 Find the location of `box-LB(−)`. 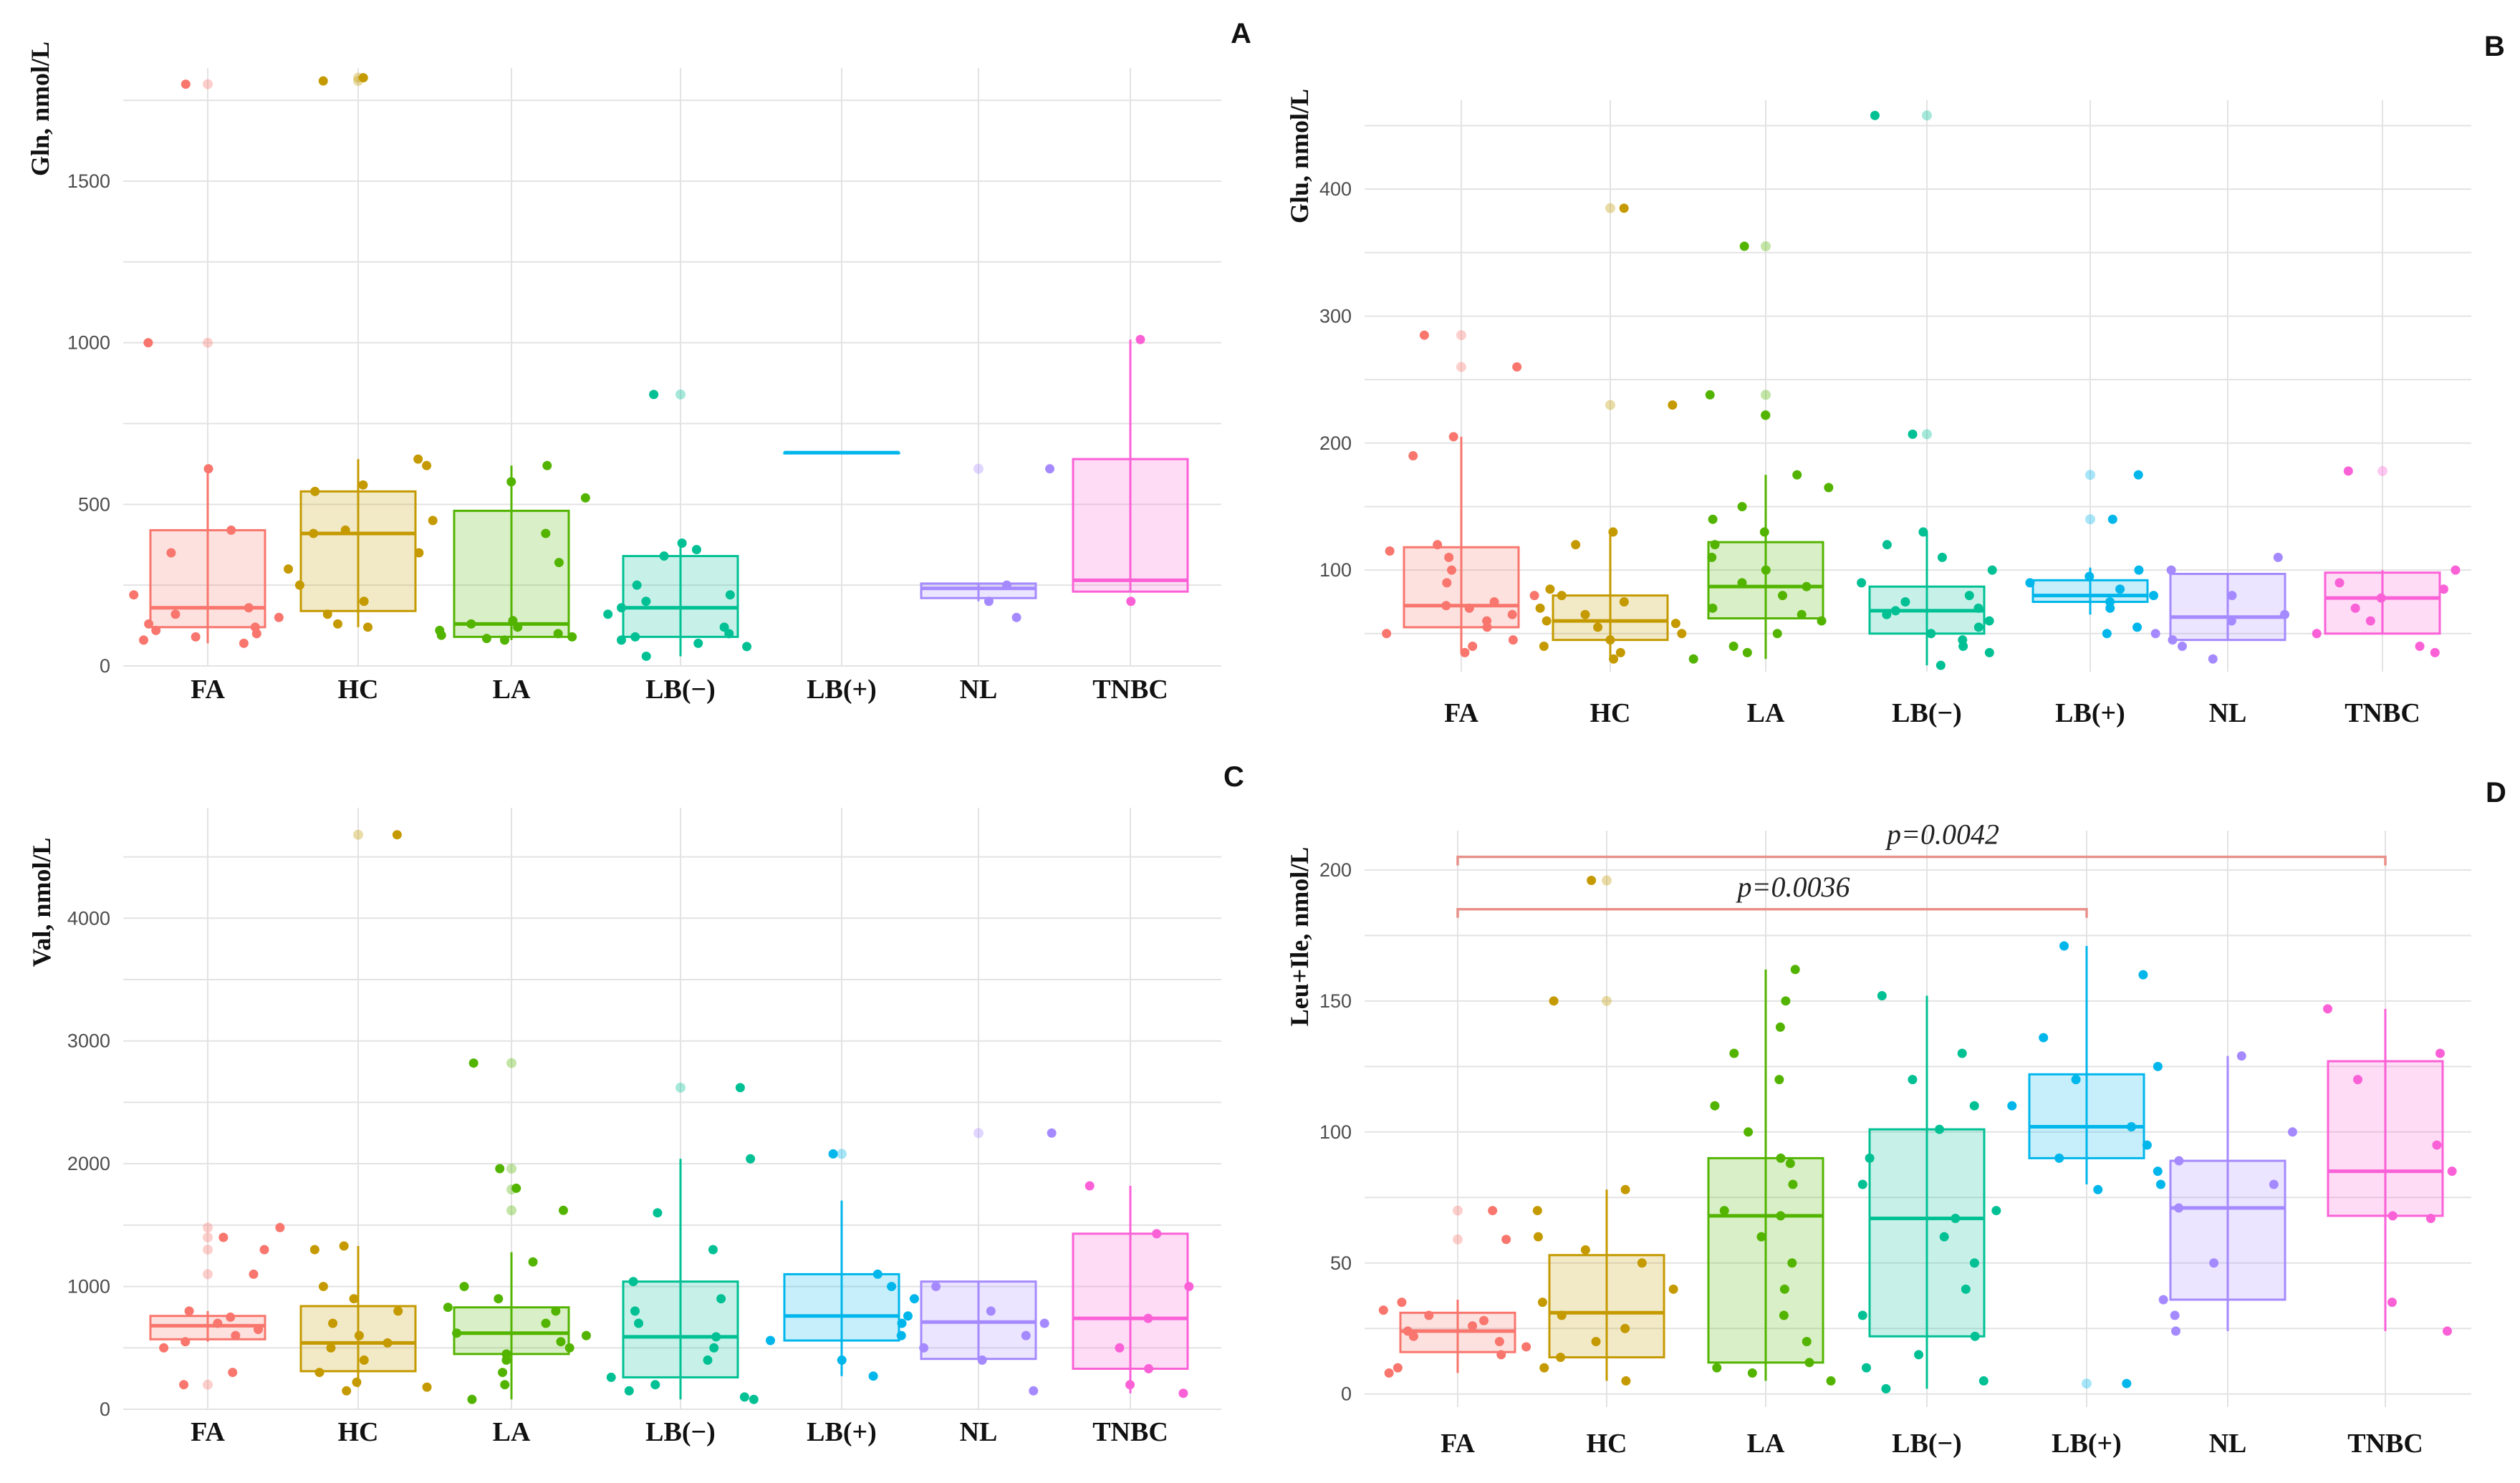

box-LB(−) is located at coordinates (1929, 1192).